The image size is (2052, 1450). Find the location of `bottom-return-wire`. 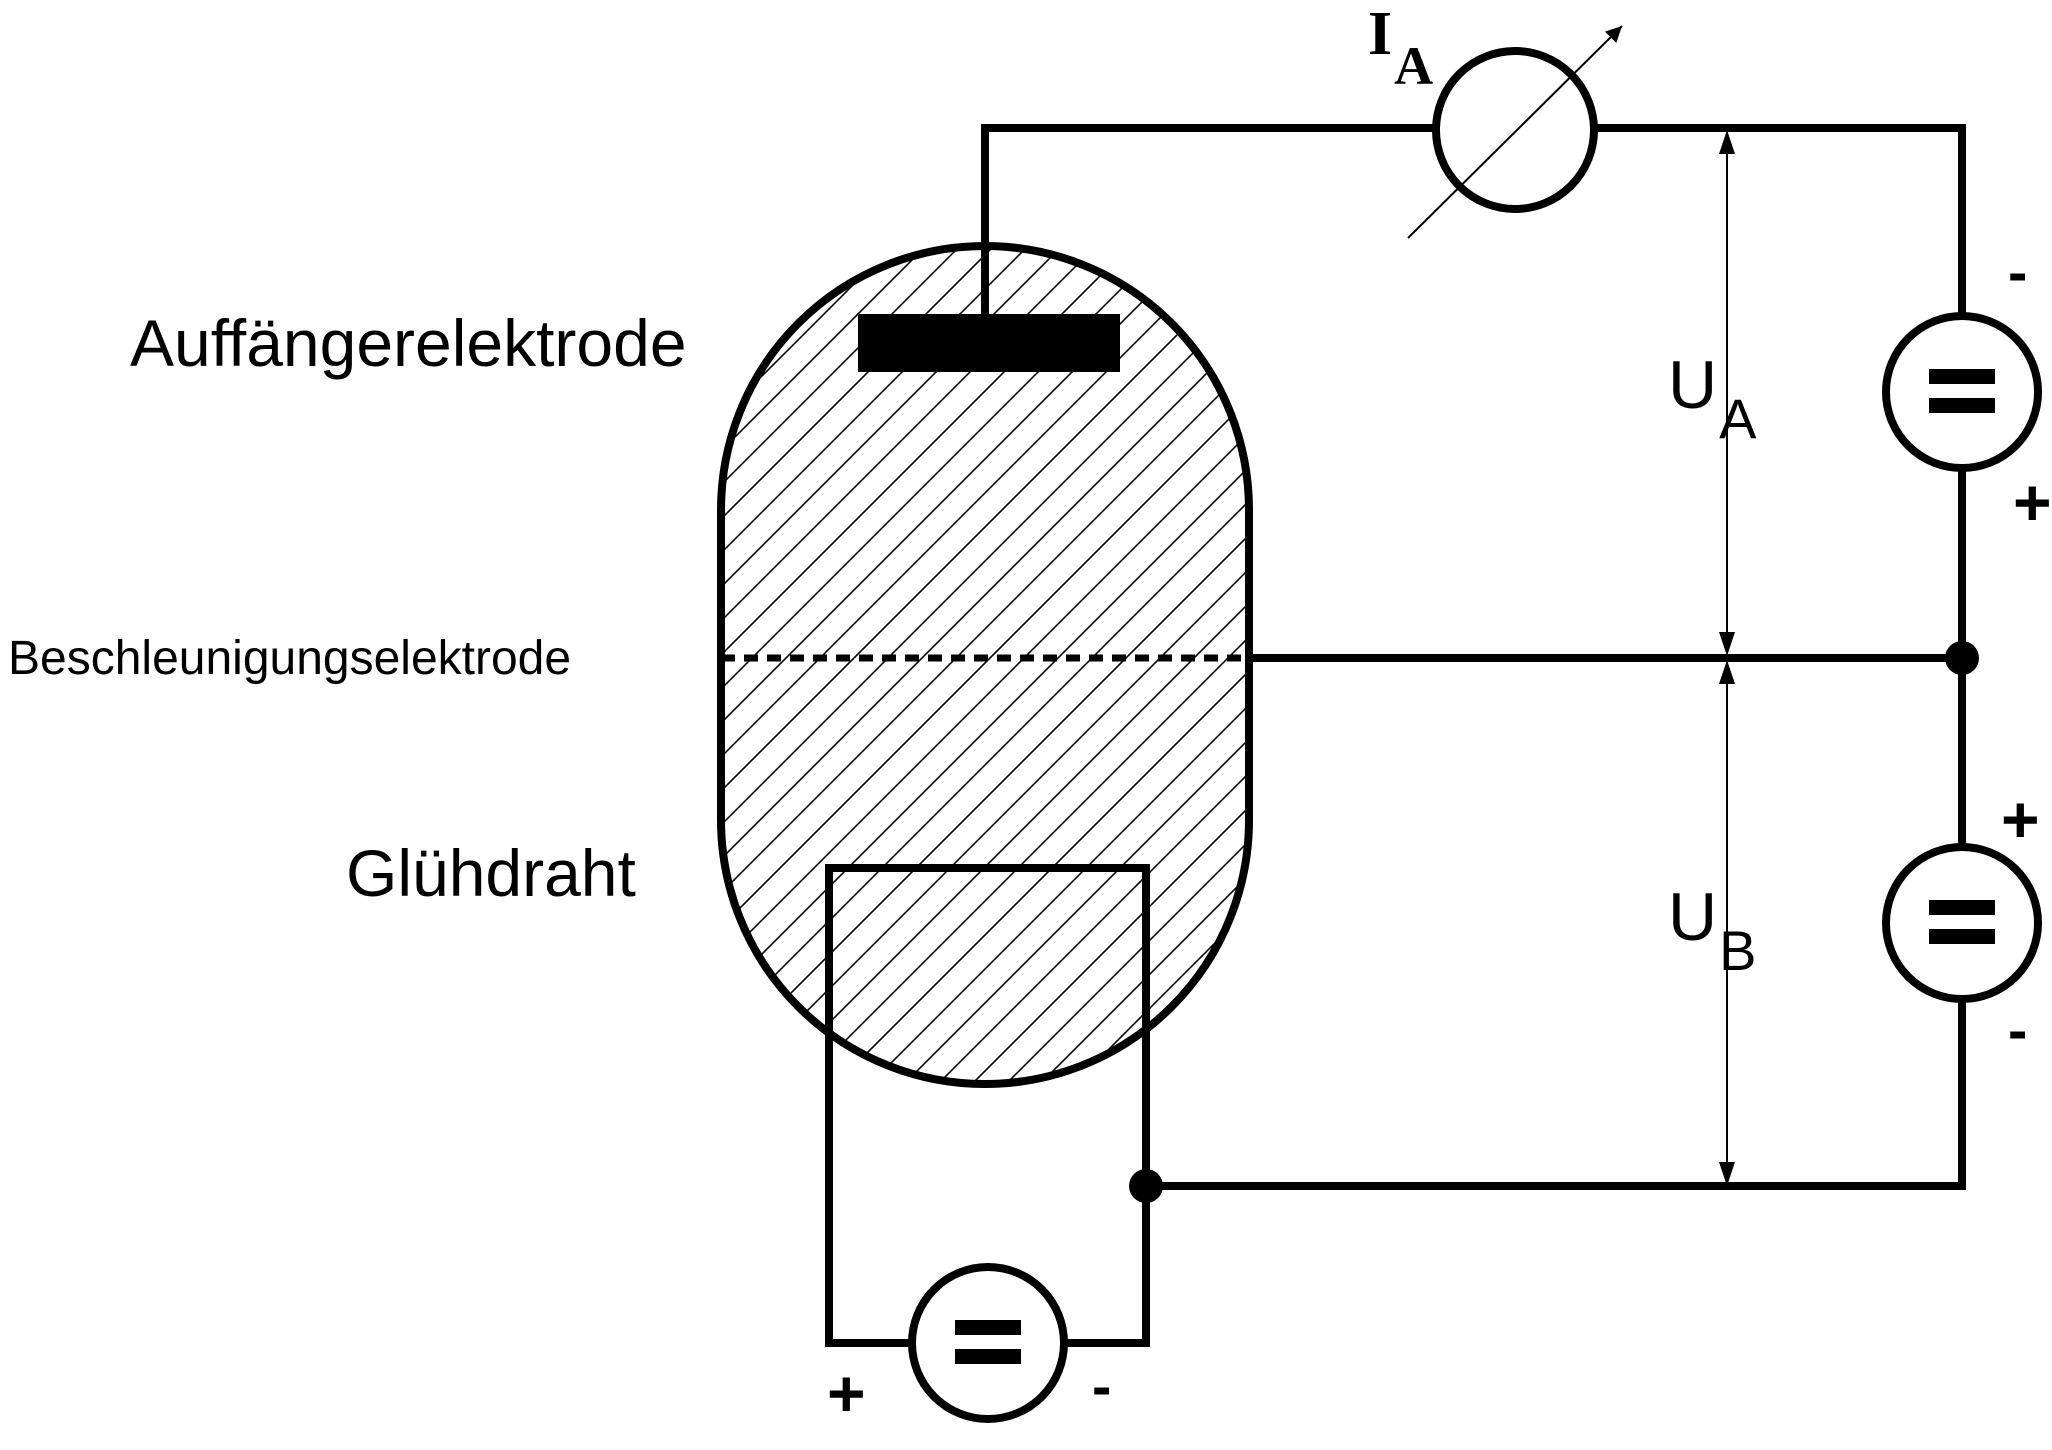

bottom-return-wire is located at coordinates (1554, 1094).